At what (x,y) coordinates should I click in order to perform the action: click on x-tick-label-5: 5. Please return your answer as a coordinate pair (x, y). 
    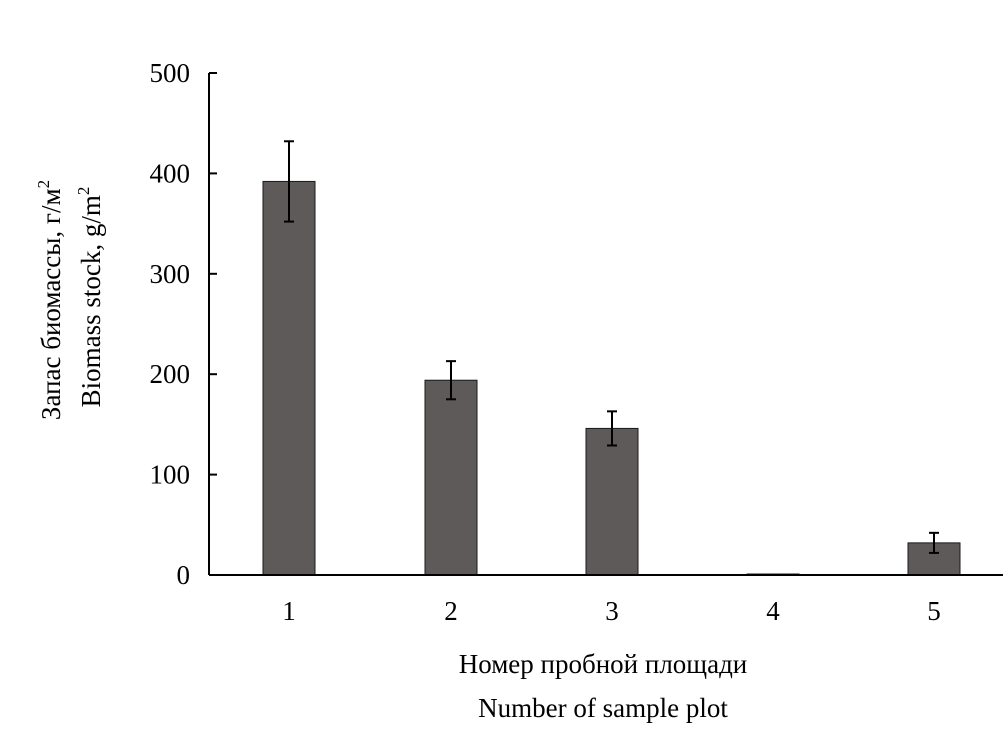
    Looking at the image, I should click on (934, 611).